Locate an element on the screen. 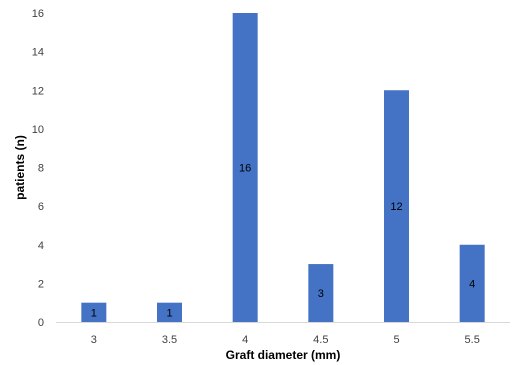 The image size is (529, 365). y-axis-ticks: 0 2 4 6 8 10 12 14 16 is located at coordinates (38, 168).